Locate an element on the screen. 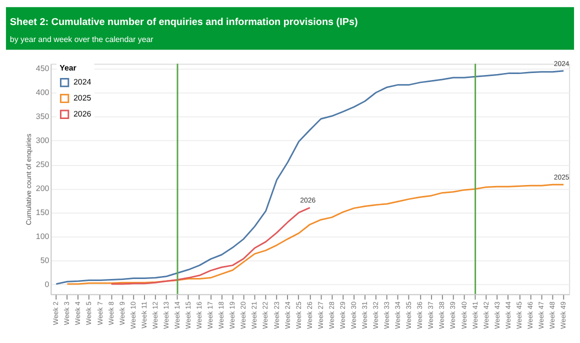  y-tick-label: 300 is located at coordinates (43, 140).